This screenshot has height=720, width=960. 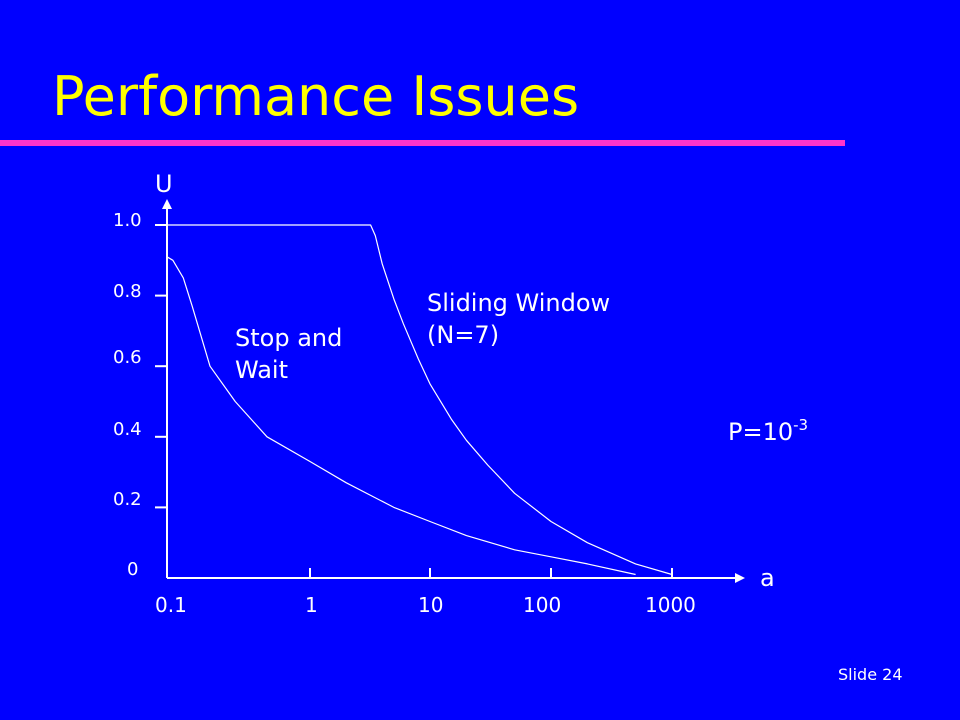 What do you see at coordinates (311, 605) in the screenshot?
I see `x-tick-label: 1` at bounding box center [311, 605].